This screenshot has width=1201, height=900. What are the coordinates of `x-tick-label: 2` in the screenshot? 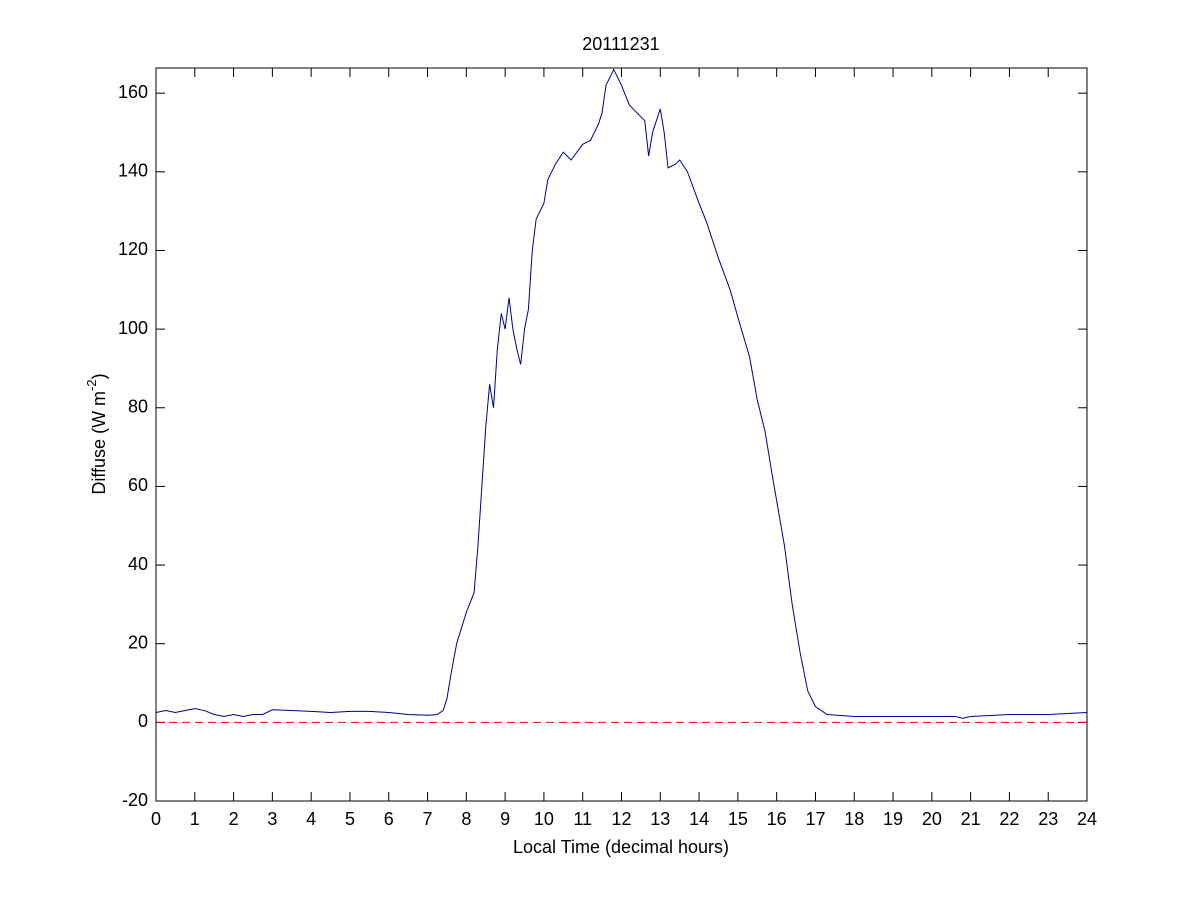 It's located at (234, 819).